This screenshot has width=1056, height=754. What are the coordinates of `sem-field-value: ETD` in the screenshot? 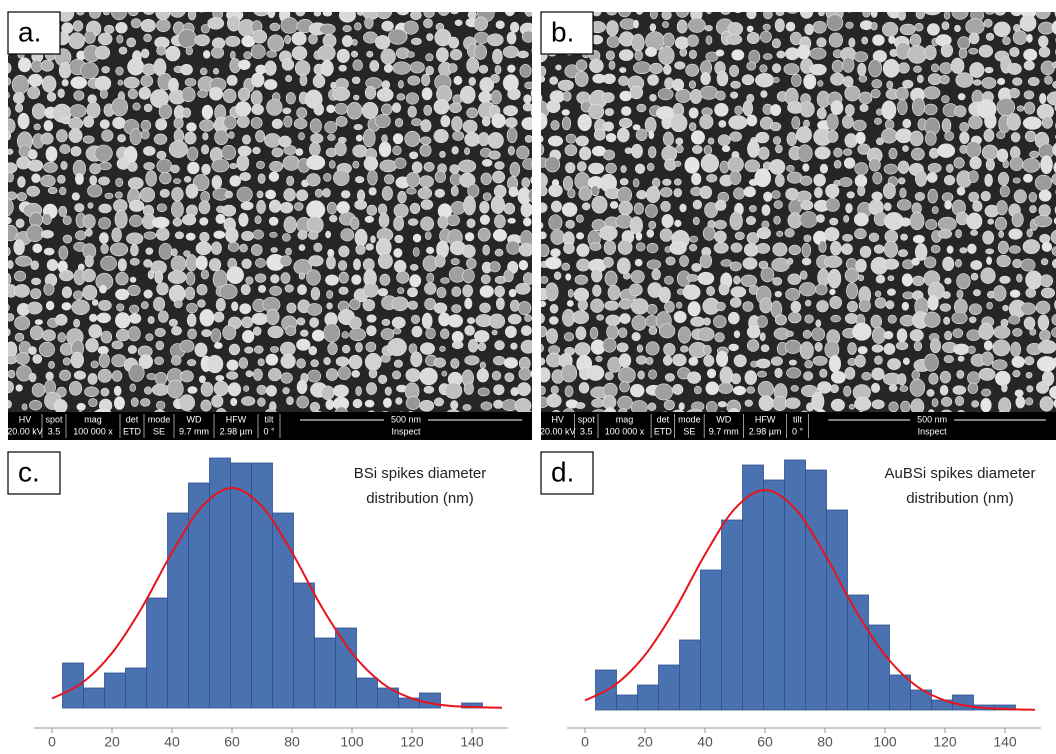 It's located at (132, 431).